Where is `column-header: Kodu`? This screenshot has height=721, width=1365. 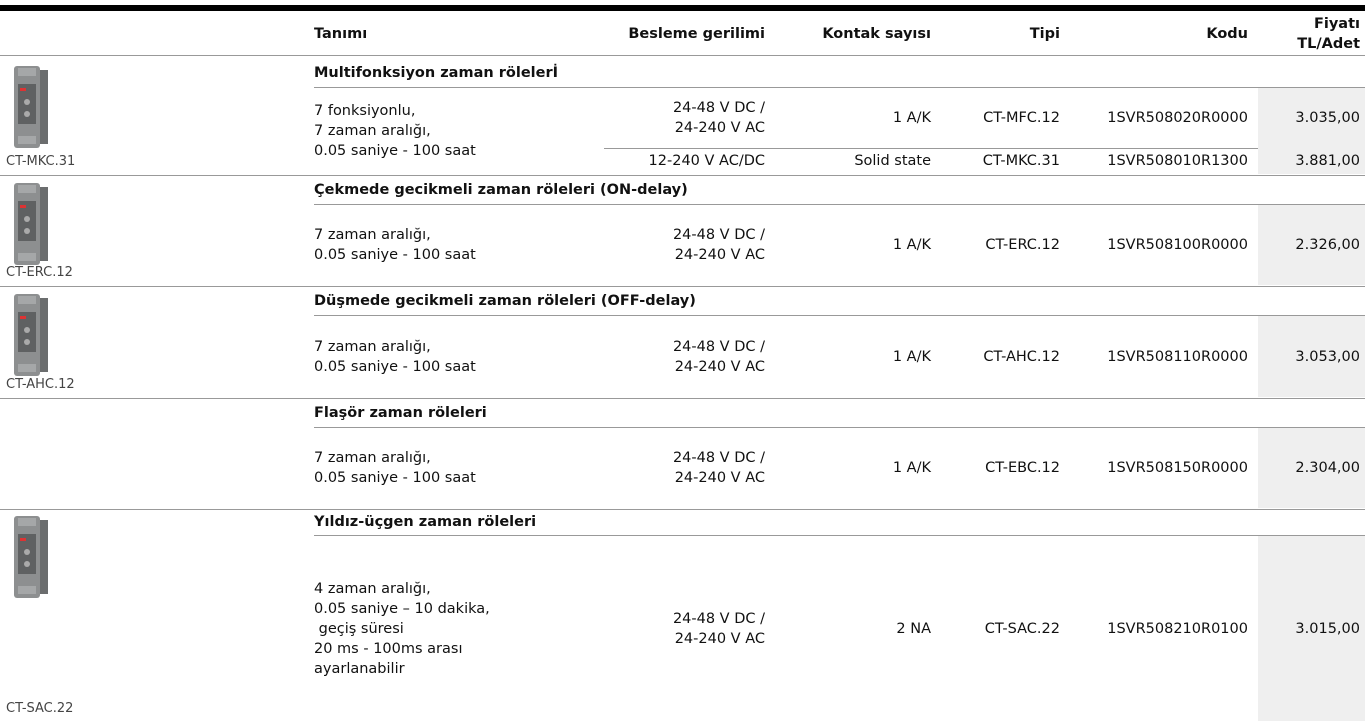
column-header: Kodu is located at coordinates (1227, 34).